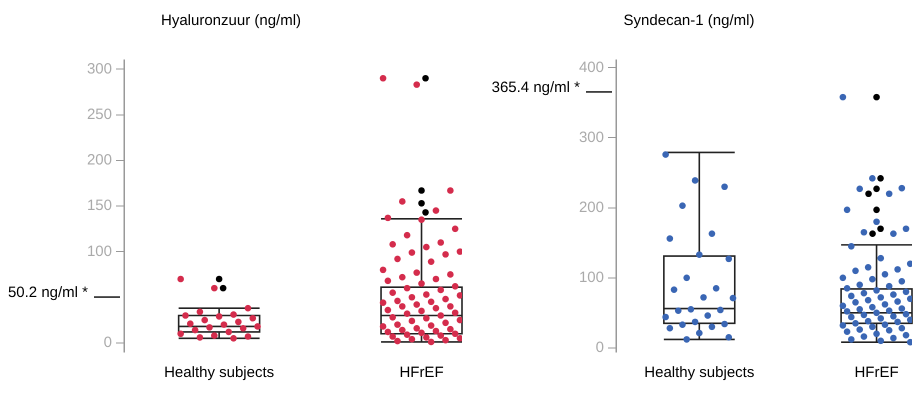 The width and height of the screenshot is (916, 408). Describe the element at coordinates (231, 21) in the screenshot. I see `chart-title: Hyaluronzuur (ng/ml)` at that location.